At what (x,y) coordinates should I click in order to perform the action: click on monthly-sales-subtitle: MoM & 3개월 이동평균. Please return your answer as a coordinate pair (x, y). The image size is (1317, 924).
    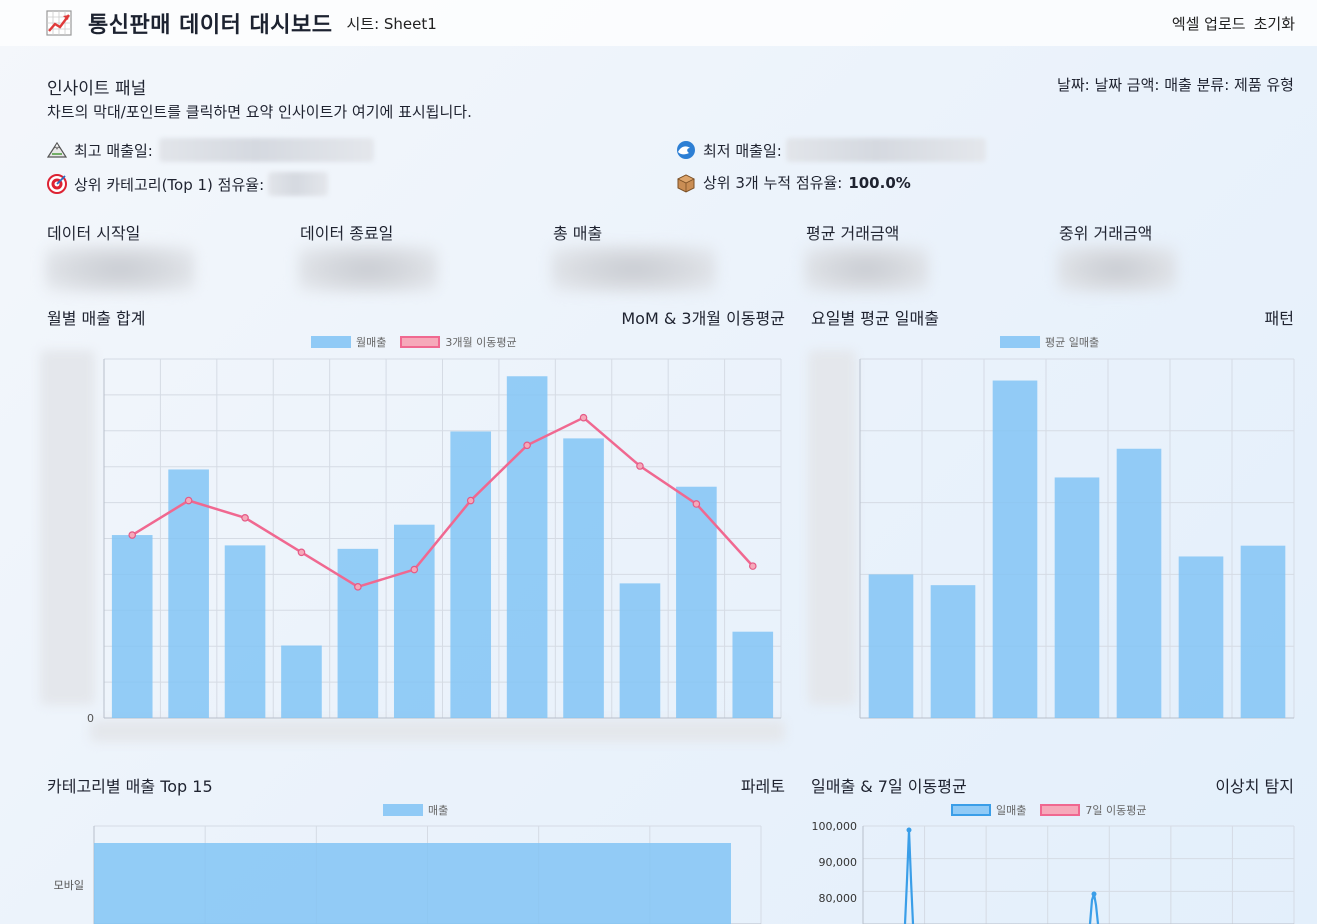
    Looking at the image, I should click on (703, 318).